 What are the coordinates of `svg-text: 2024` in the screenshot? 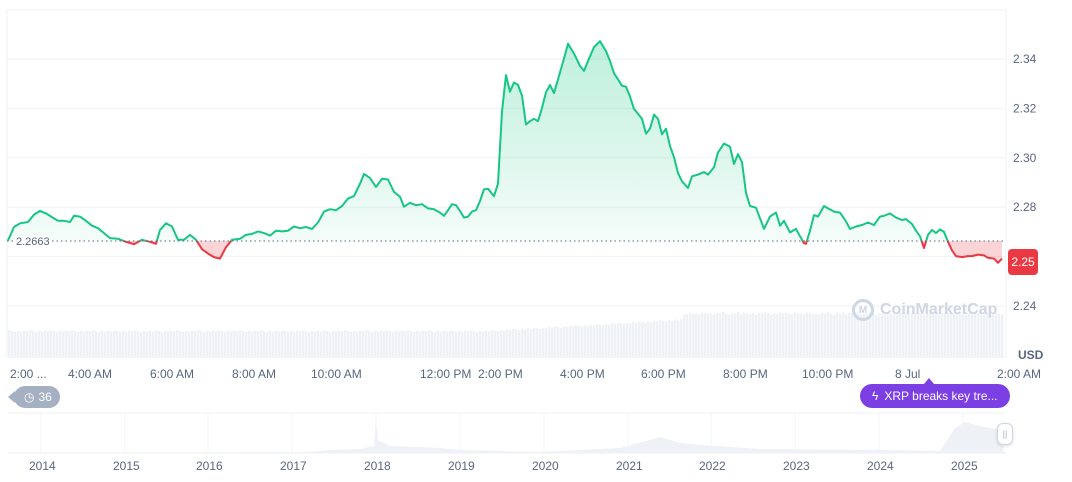 It's located at (880, 466).